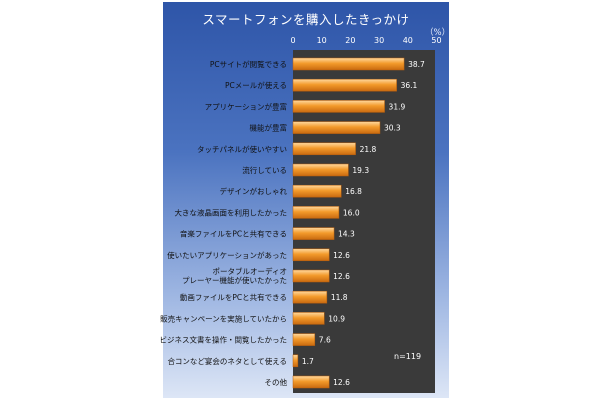  Describe the element at coordinates (276, 382) in the screenshot. I see `category-label: その他` at that location.